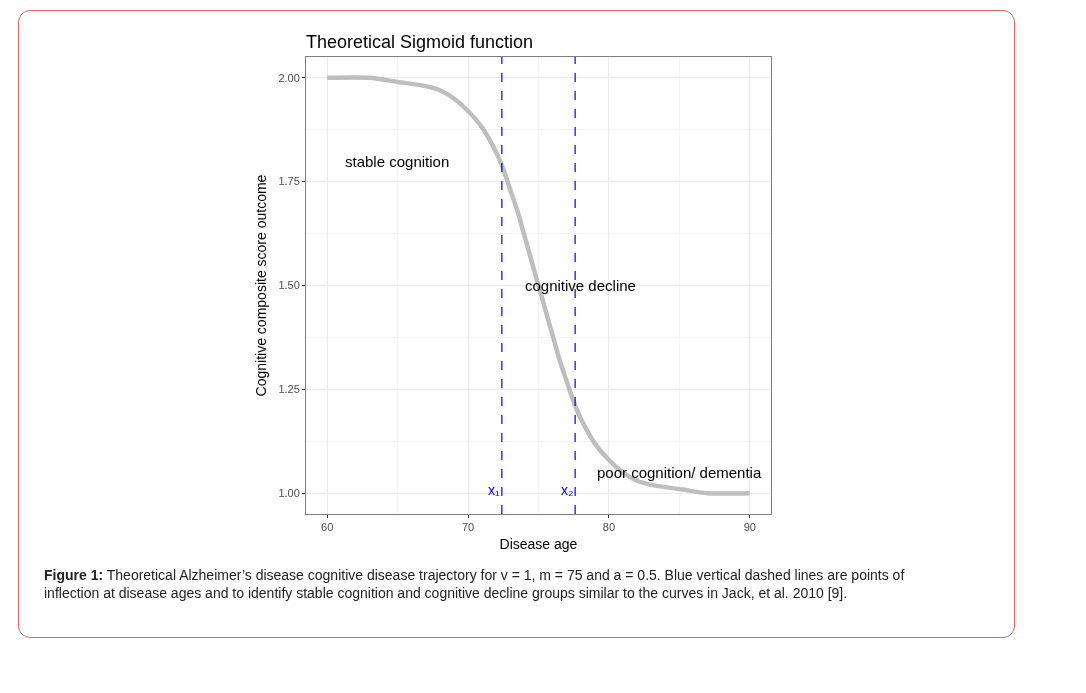  What do you see at coordinates (538, 543) in the screenshot?
I see `x-axis-title: Disease age` at bounding box center [538, 543].